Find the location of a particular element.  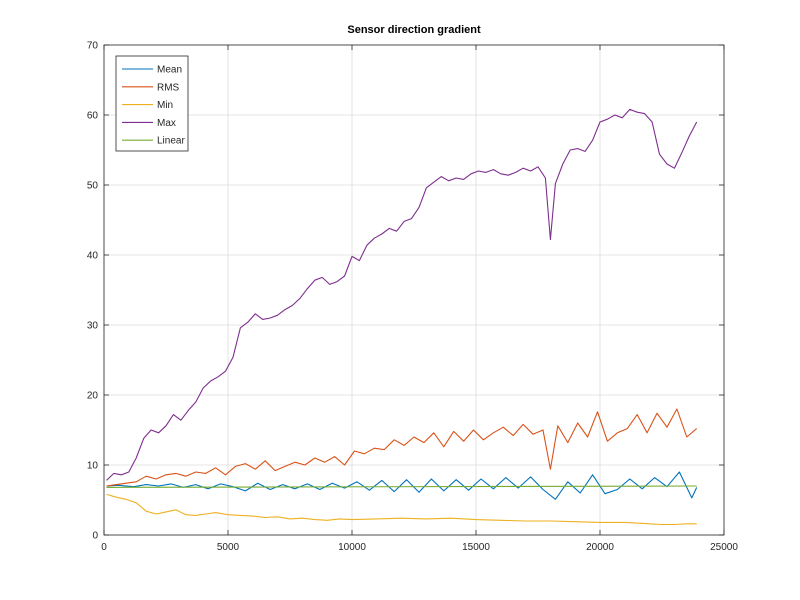

legend-label-max: Max is located at coordinates (166, 123).